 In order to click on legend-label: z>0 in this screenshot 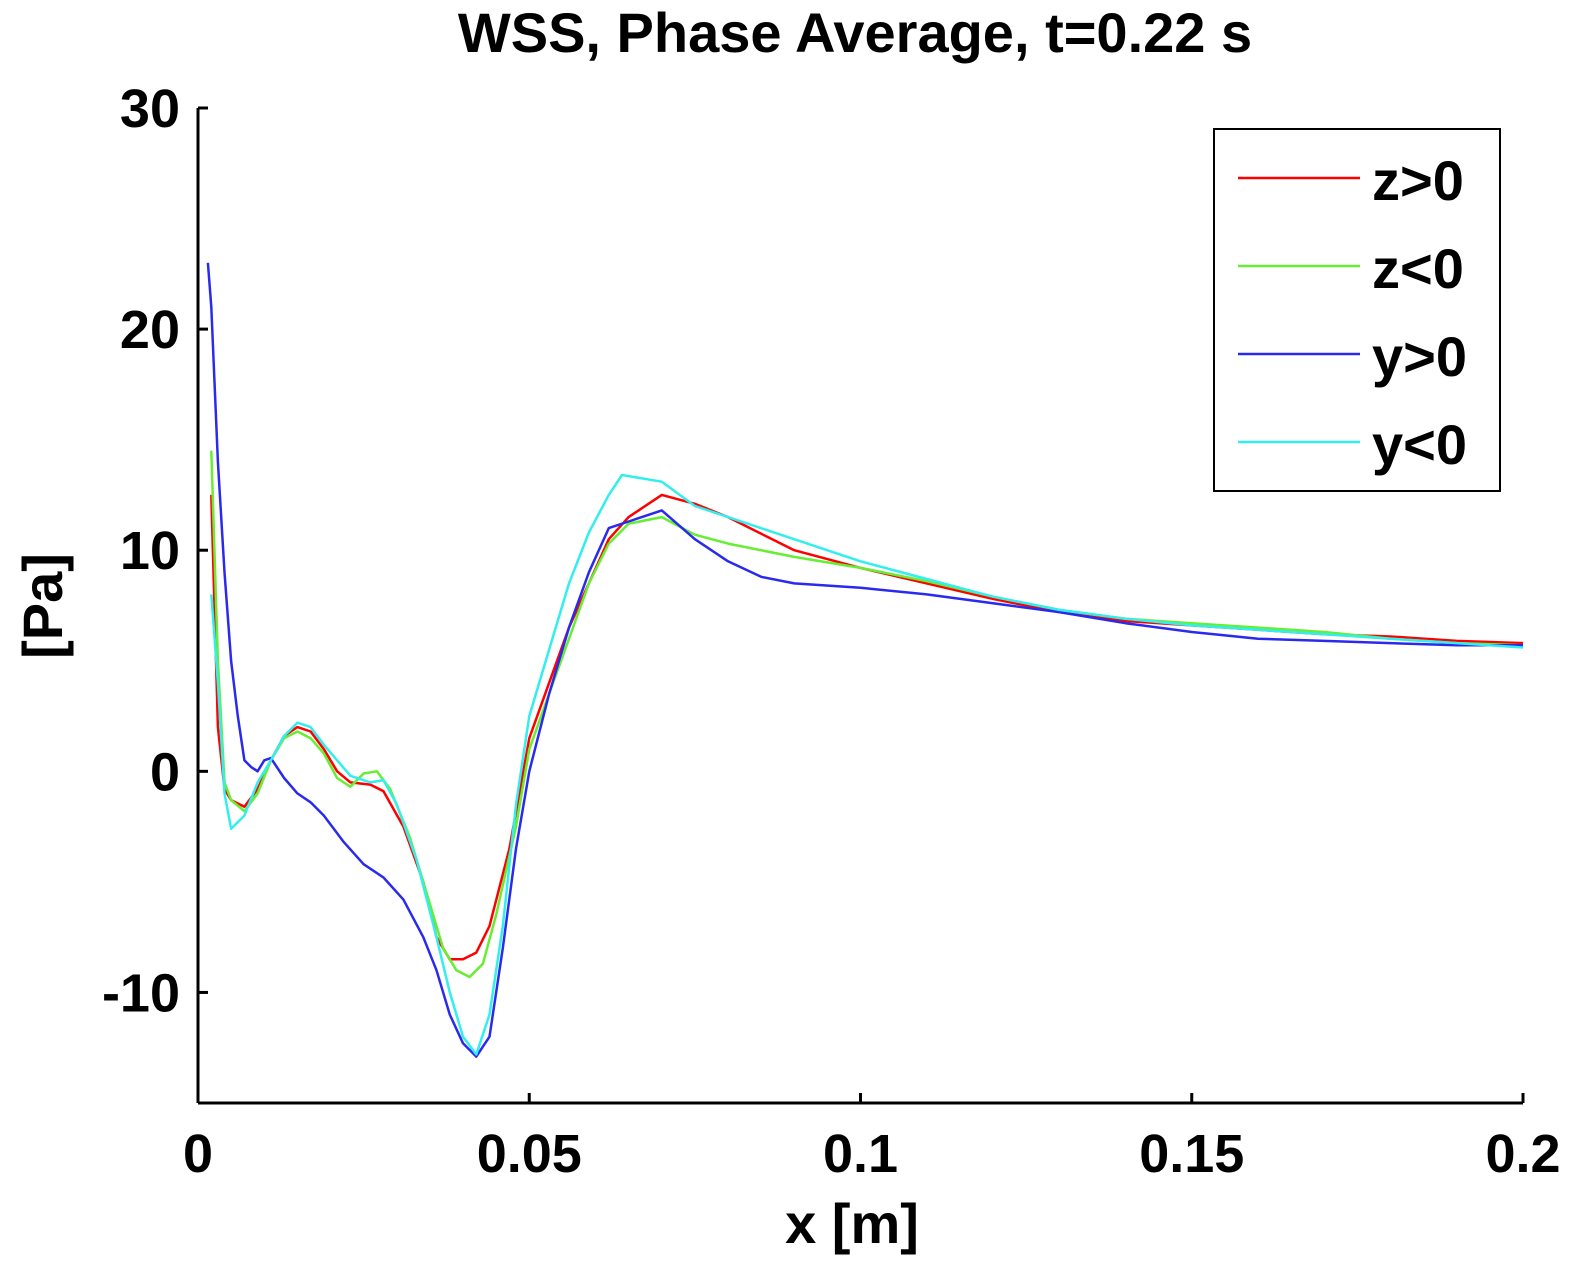, I will do `click(1418, 180)`.